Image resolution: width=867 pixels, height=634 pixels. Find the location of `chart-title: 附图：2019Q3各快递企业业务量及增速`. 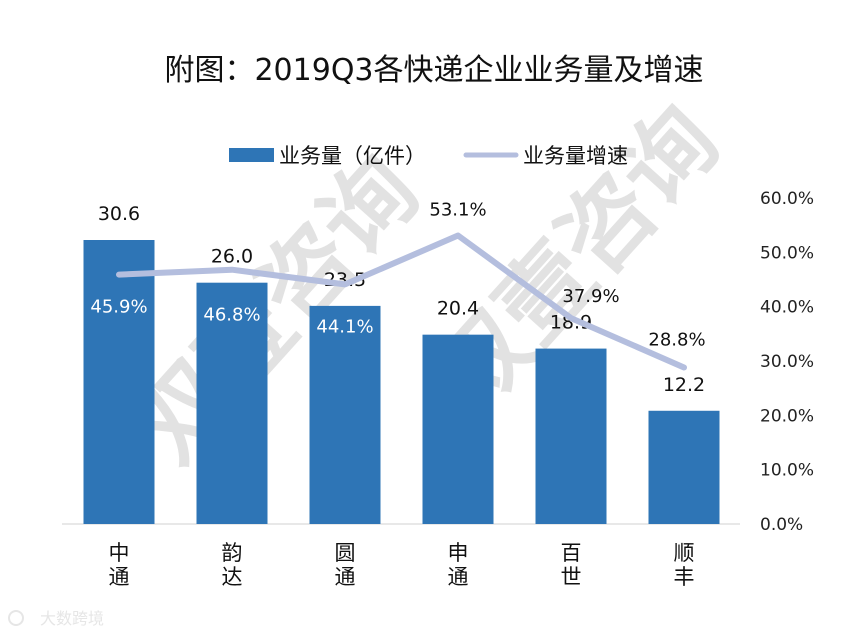

chart-title: 附图：2019Q3各快递企业业务量及增速 is located at coordinates (433, 70).